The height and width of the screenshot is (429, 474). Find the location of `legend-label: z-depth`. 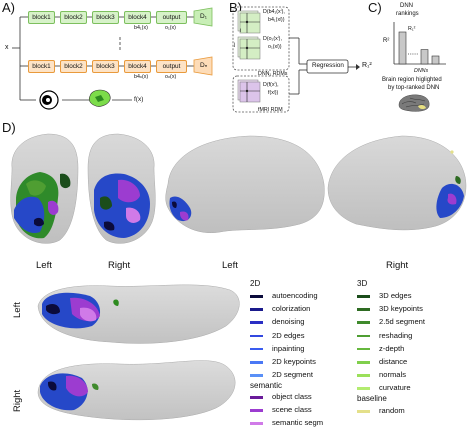

legend-label: z-depth is located at coordinates (392, 348).